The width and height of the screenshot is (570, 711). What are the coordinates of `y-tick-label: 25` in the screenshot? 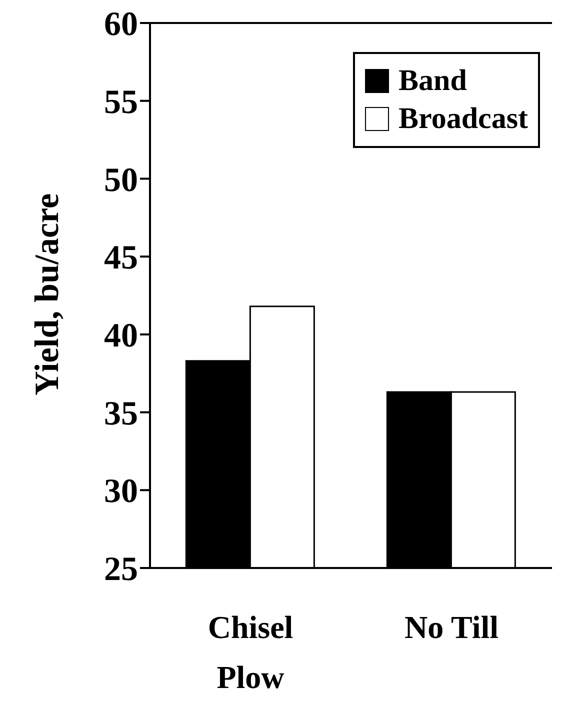 It's located at (121, 569).